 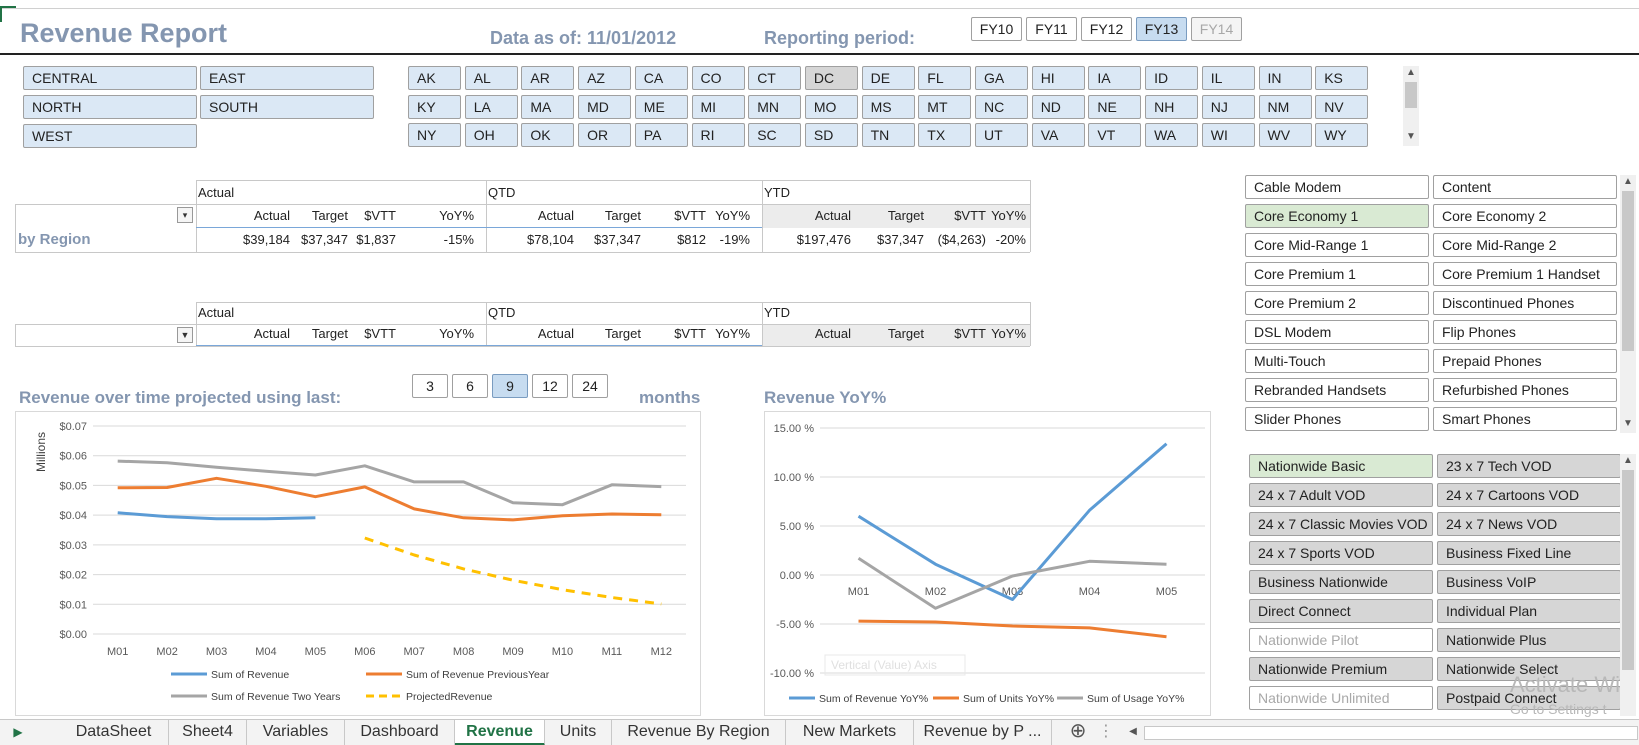 What do you see at coordinates (1337, 390) in the screenshot?
I see `product-button-rebranded-handsets: Rebranded Handsets` at bounding box center [1337, 390].